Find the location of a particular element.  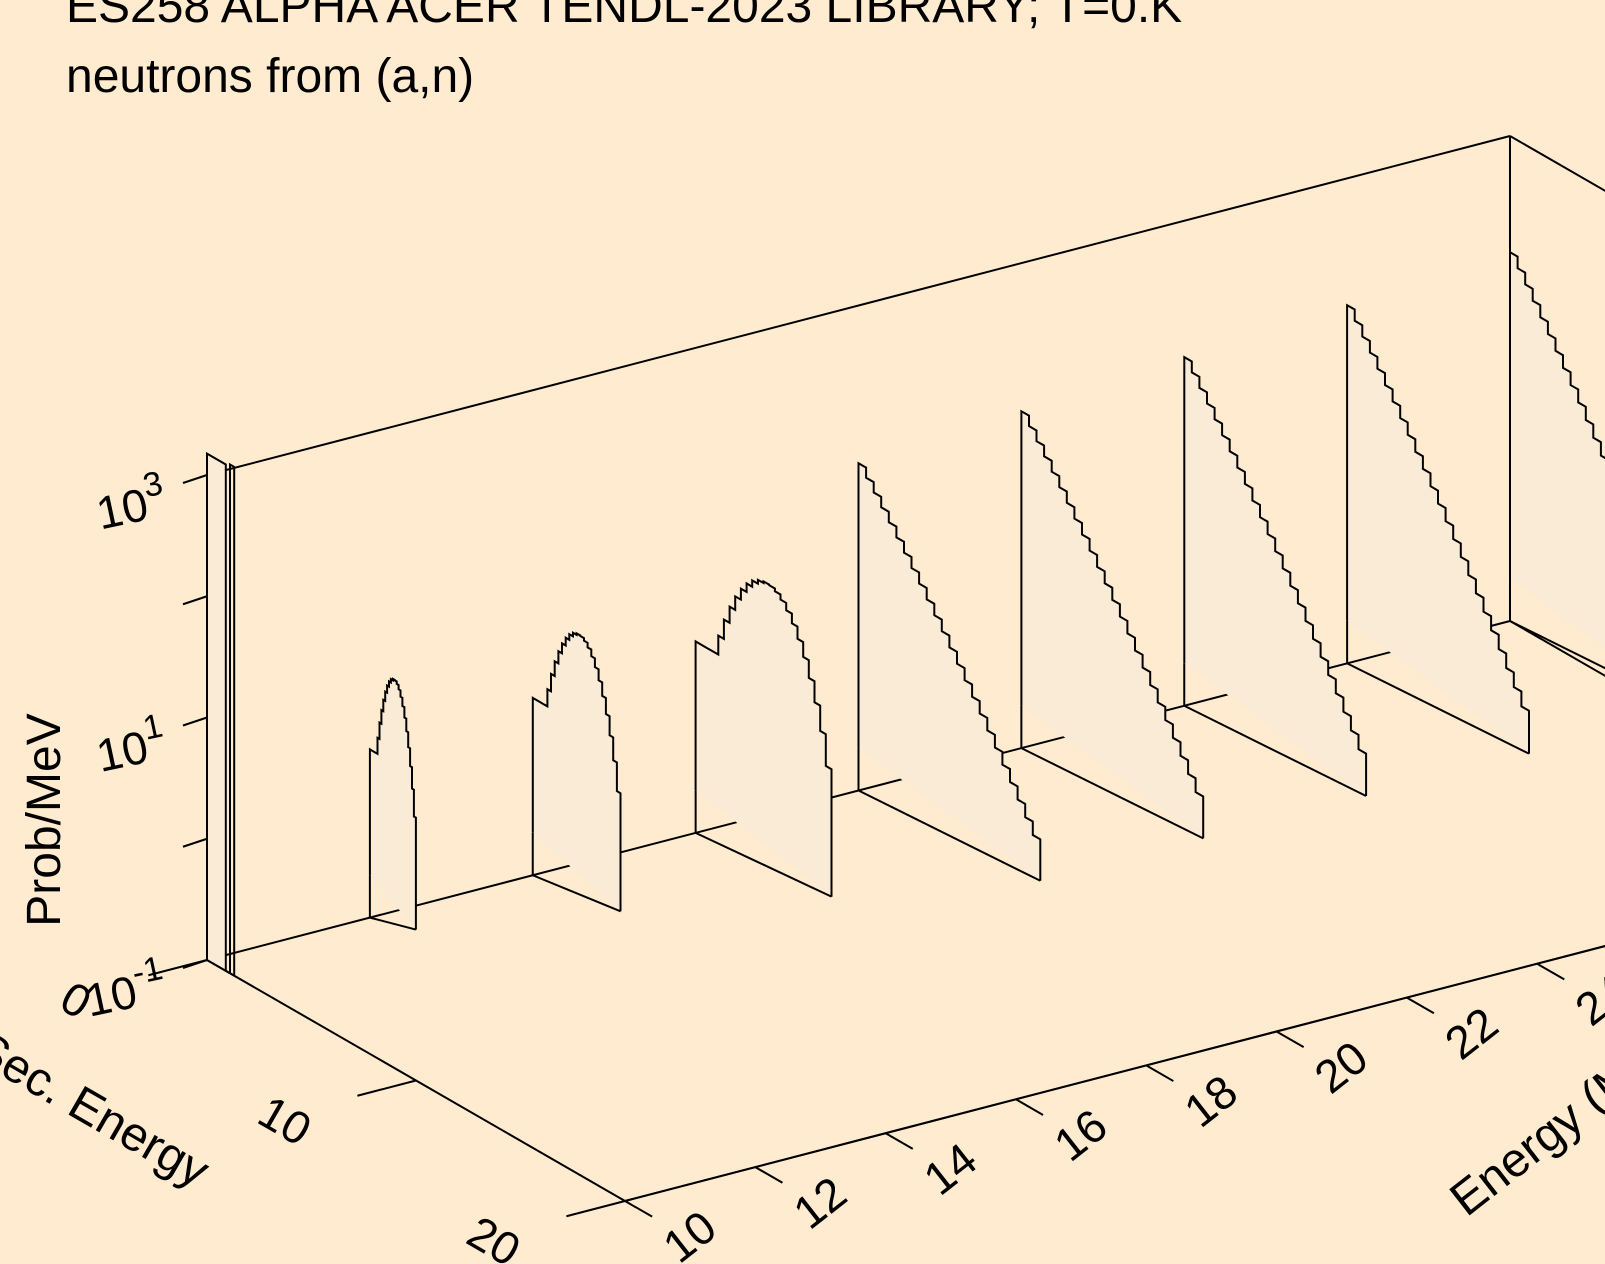

spectrum-27.5 is located at coordinates (1438, 529).